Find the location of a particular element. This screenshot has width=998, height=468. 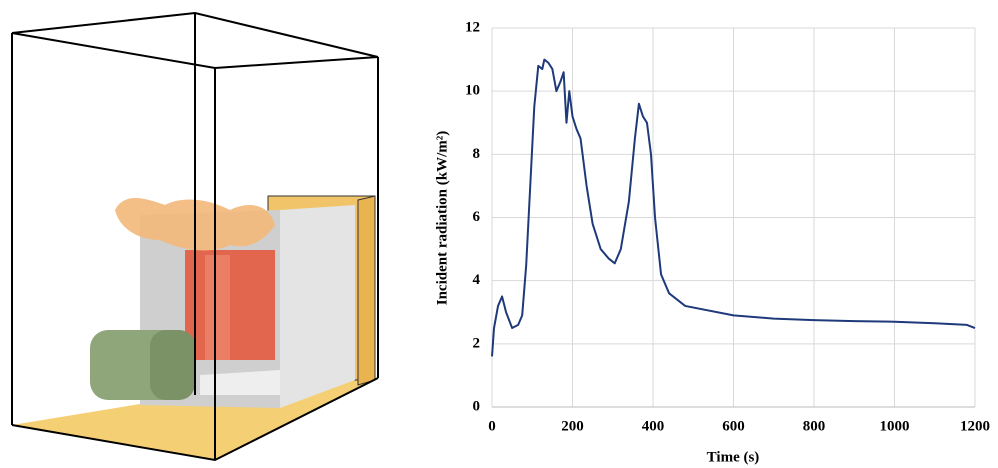

y-tick-label: 4 is located at coordinates (477, 280).